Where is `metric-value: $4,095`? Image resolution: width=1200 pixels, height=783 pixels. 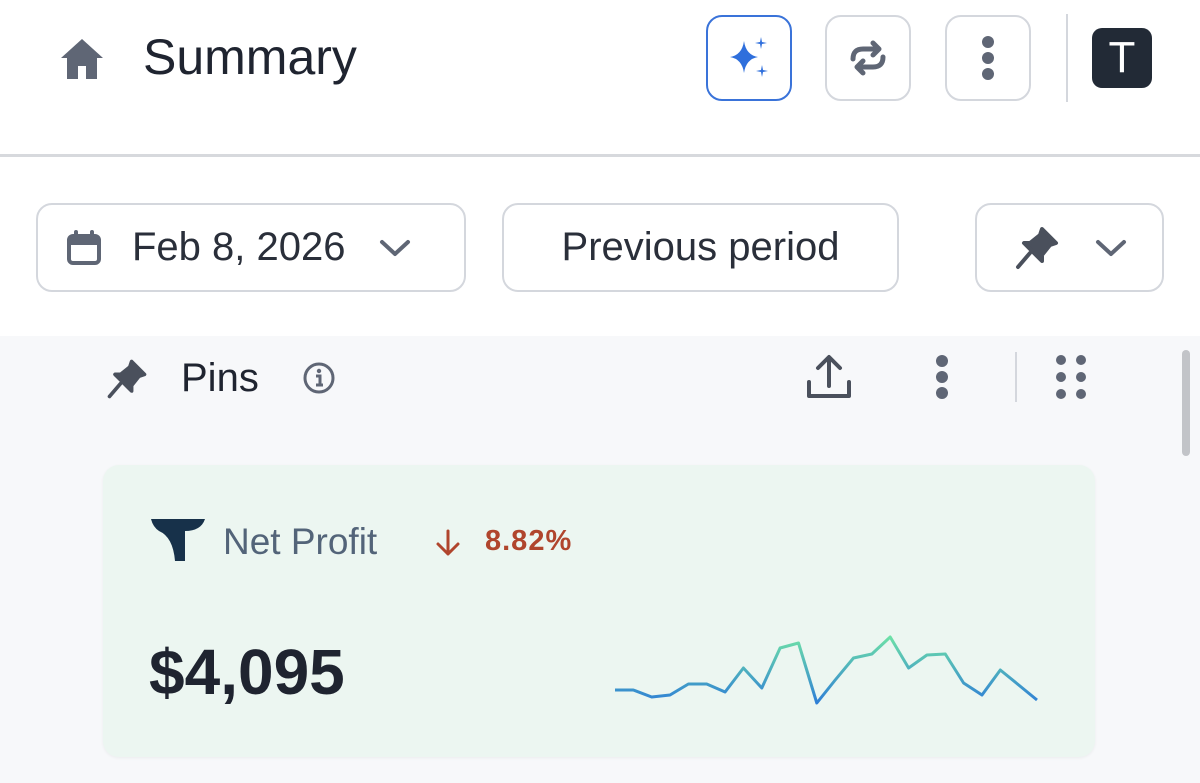
metric-value: $4,095 is located at coordinates (247, 672).